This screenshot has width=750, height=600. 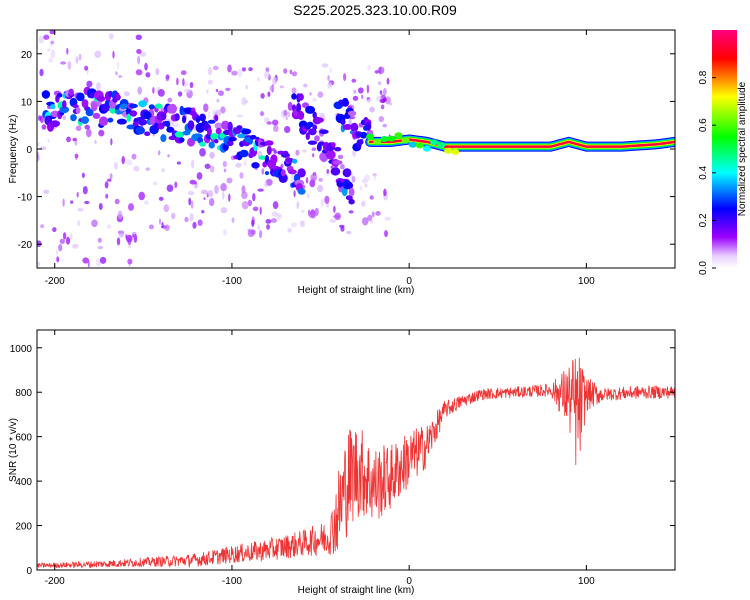 What do you see at coordinates (703, 125) in the screenshot?
I see `colorbar-tick-label: 0.6` at bounding box center [703, 125].